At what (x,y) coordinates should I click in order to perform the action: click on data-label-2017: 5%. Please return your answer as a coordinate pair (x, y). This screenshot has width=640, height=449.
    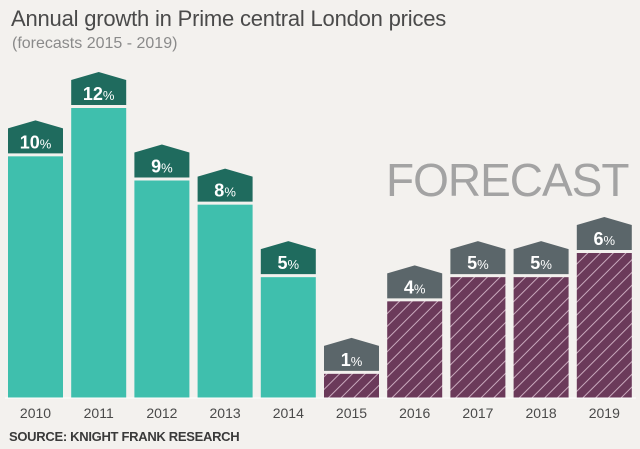
    Looking at the image, I should click on (478, 263).